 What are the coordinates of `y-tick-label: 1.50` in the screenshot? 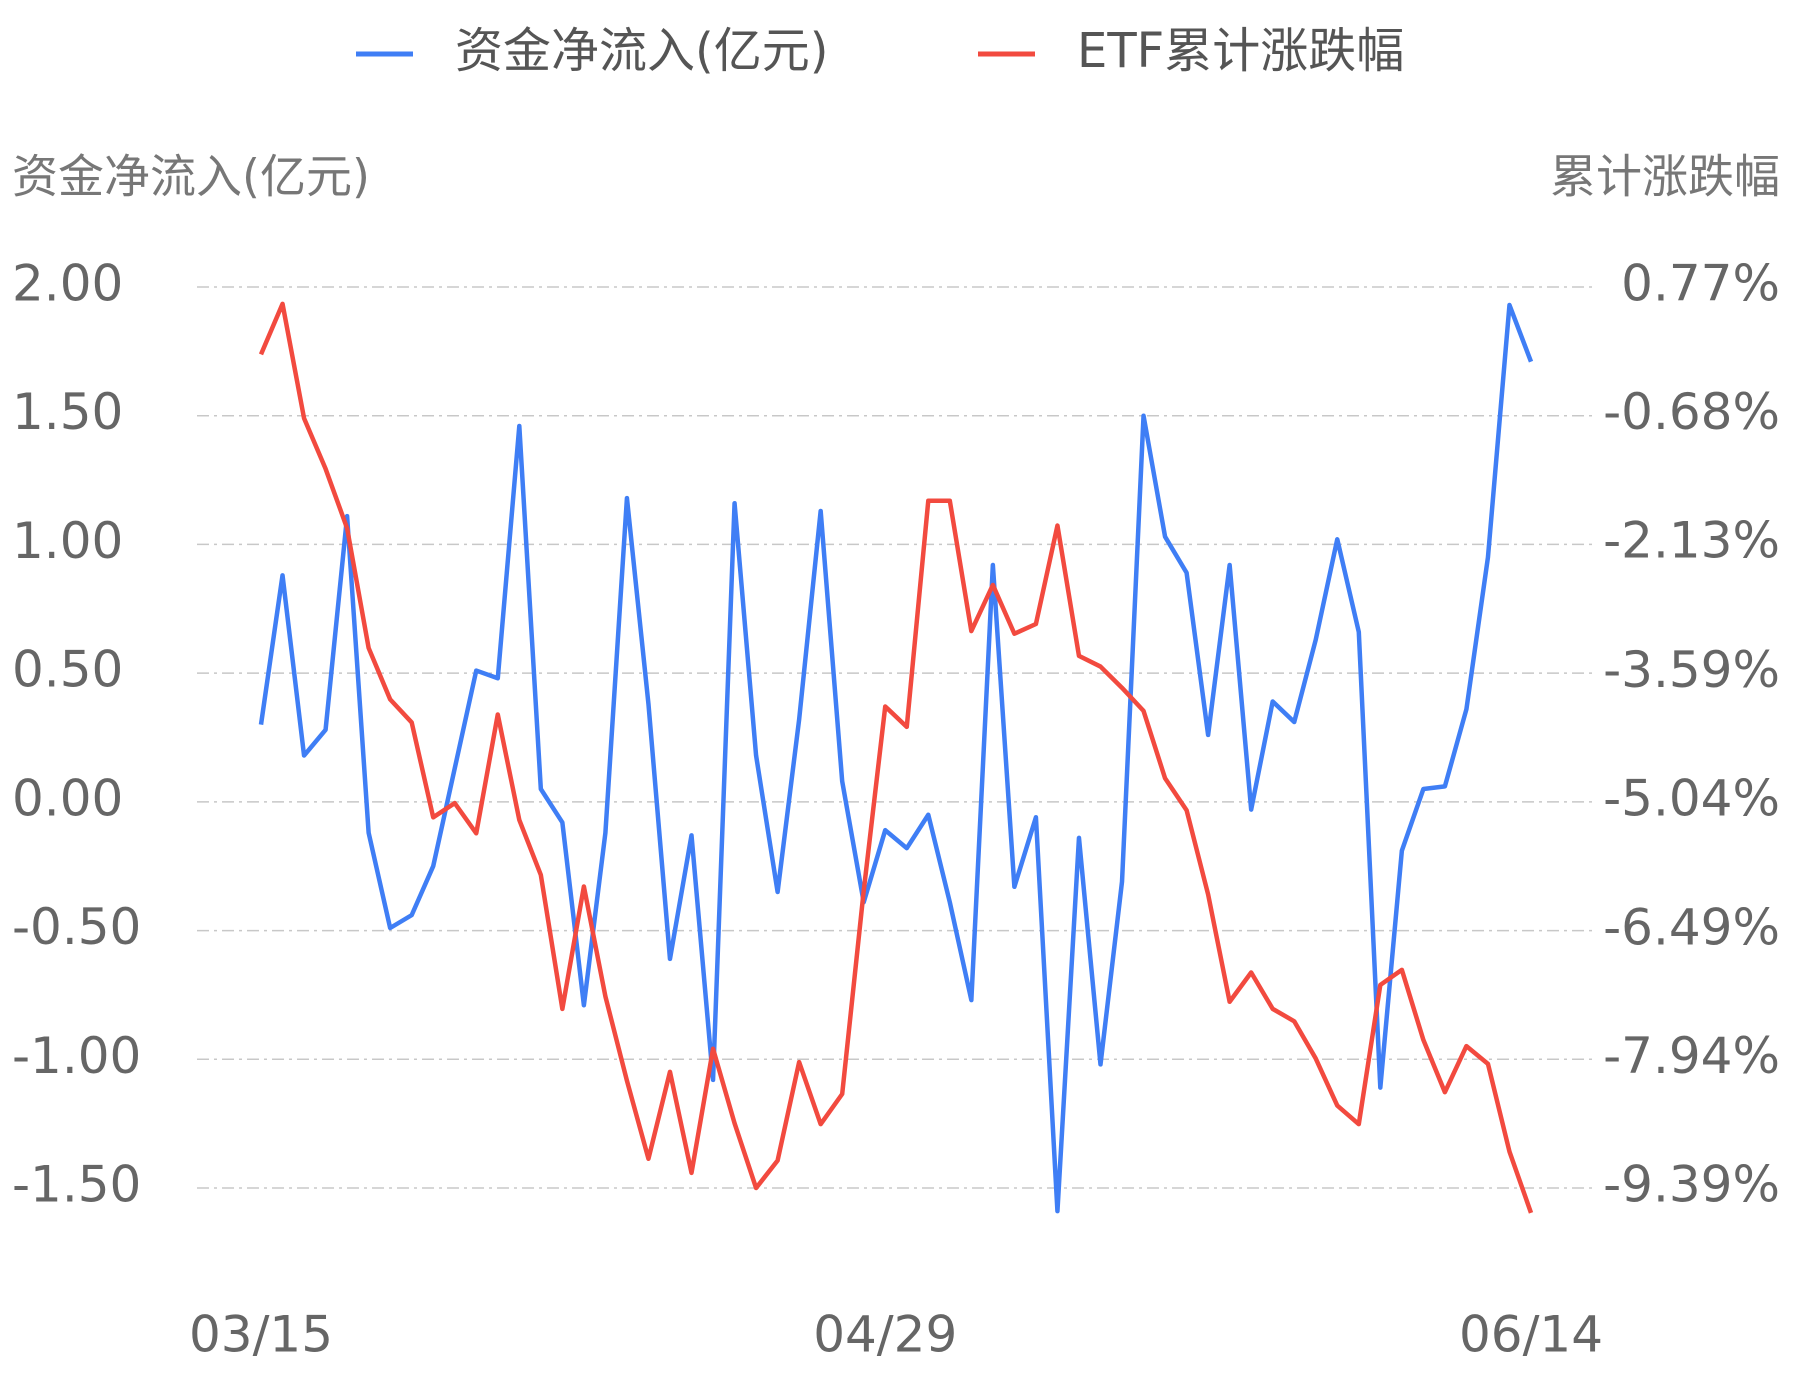 It's located at (67, 412).